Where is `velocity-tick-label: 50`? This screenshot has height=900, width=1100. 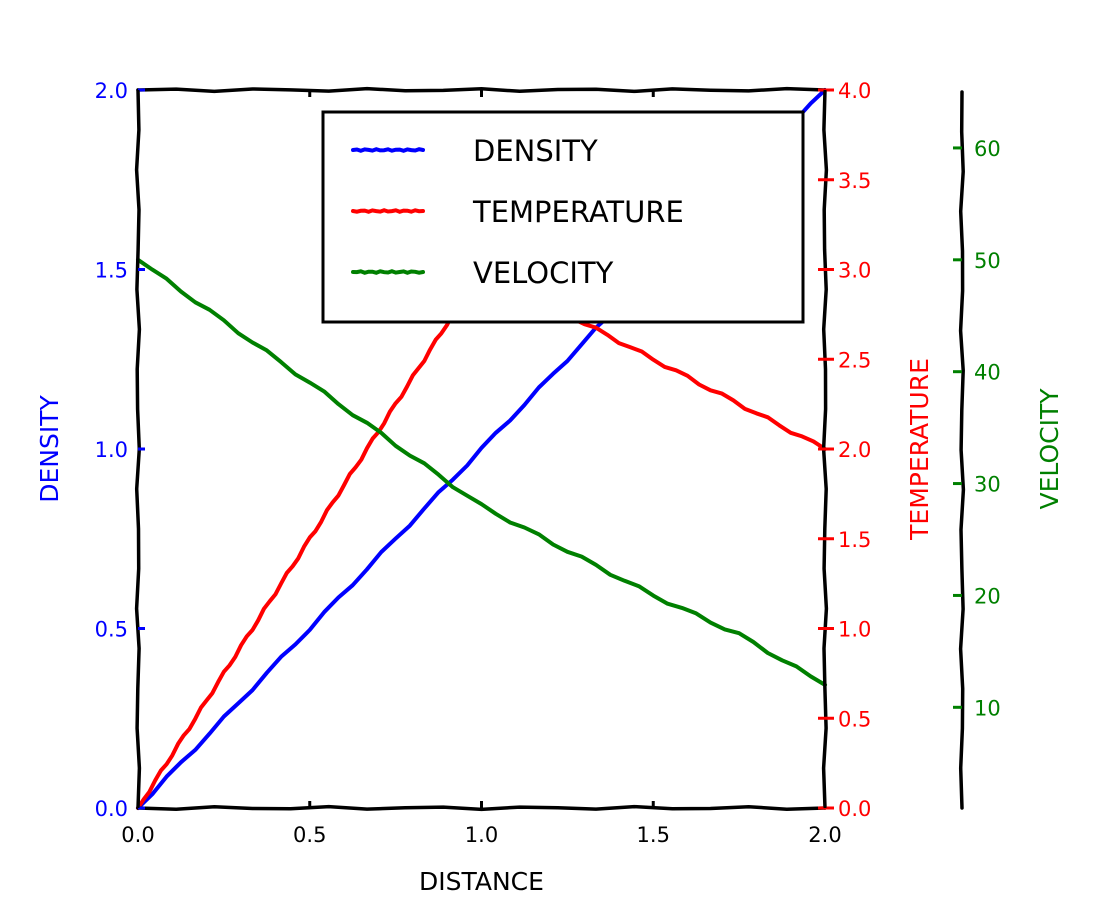
velocity-tick-label: 50 is located at coordinates (987, 261).